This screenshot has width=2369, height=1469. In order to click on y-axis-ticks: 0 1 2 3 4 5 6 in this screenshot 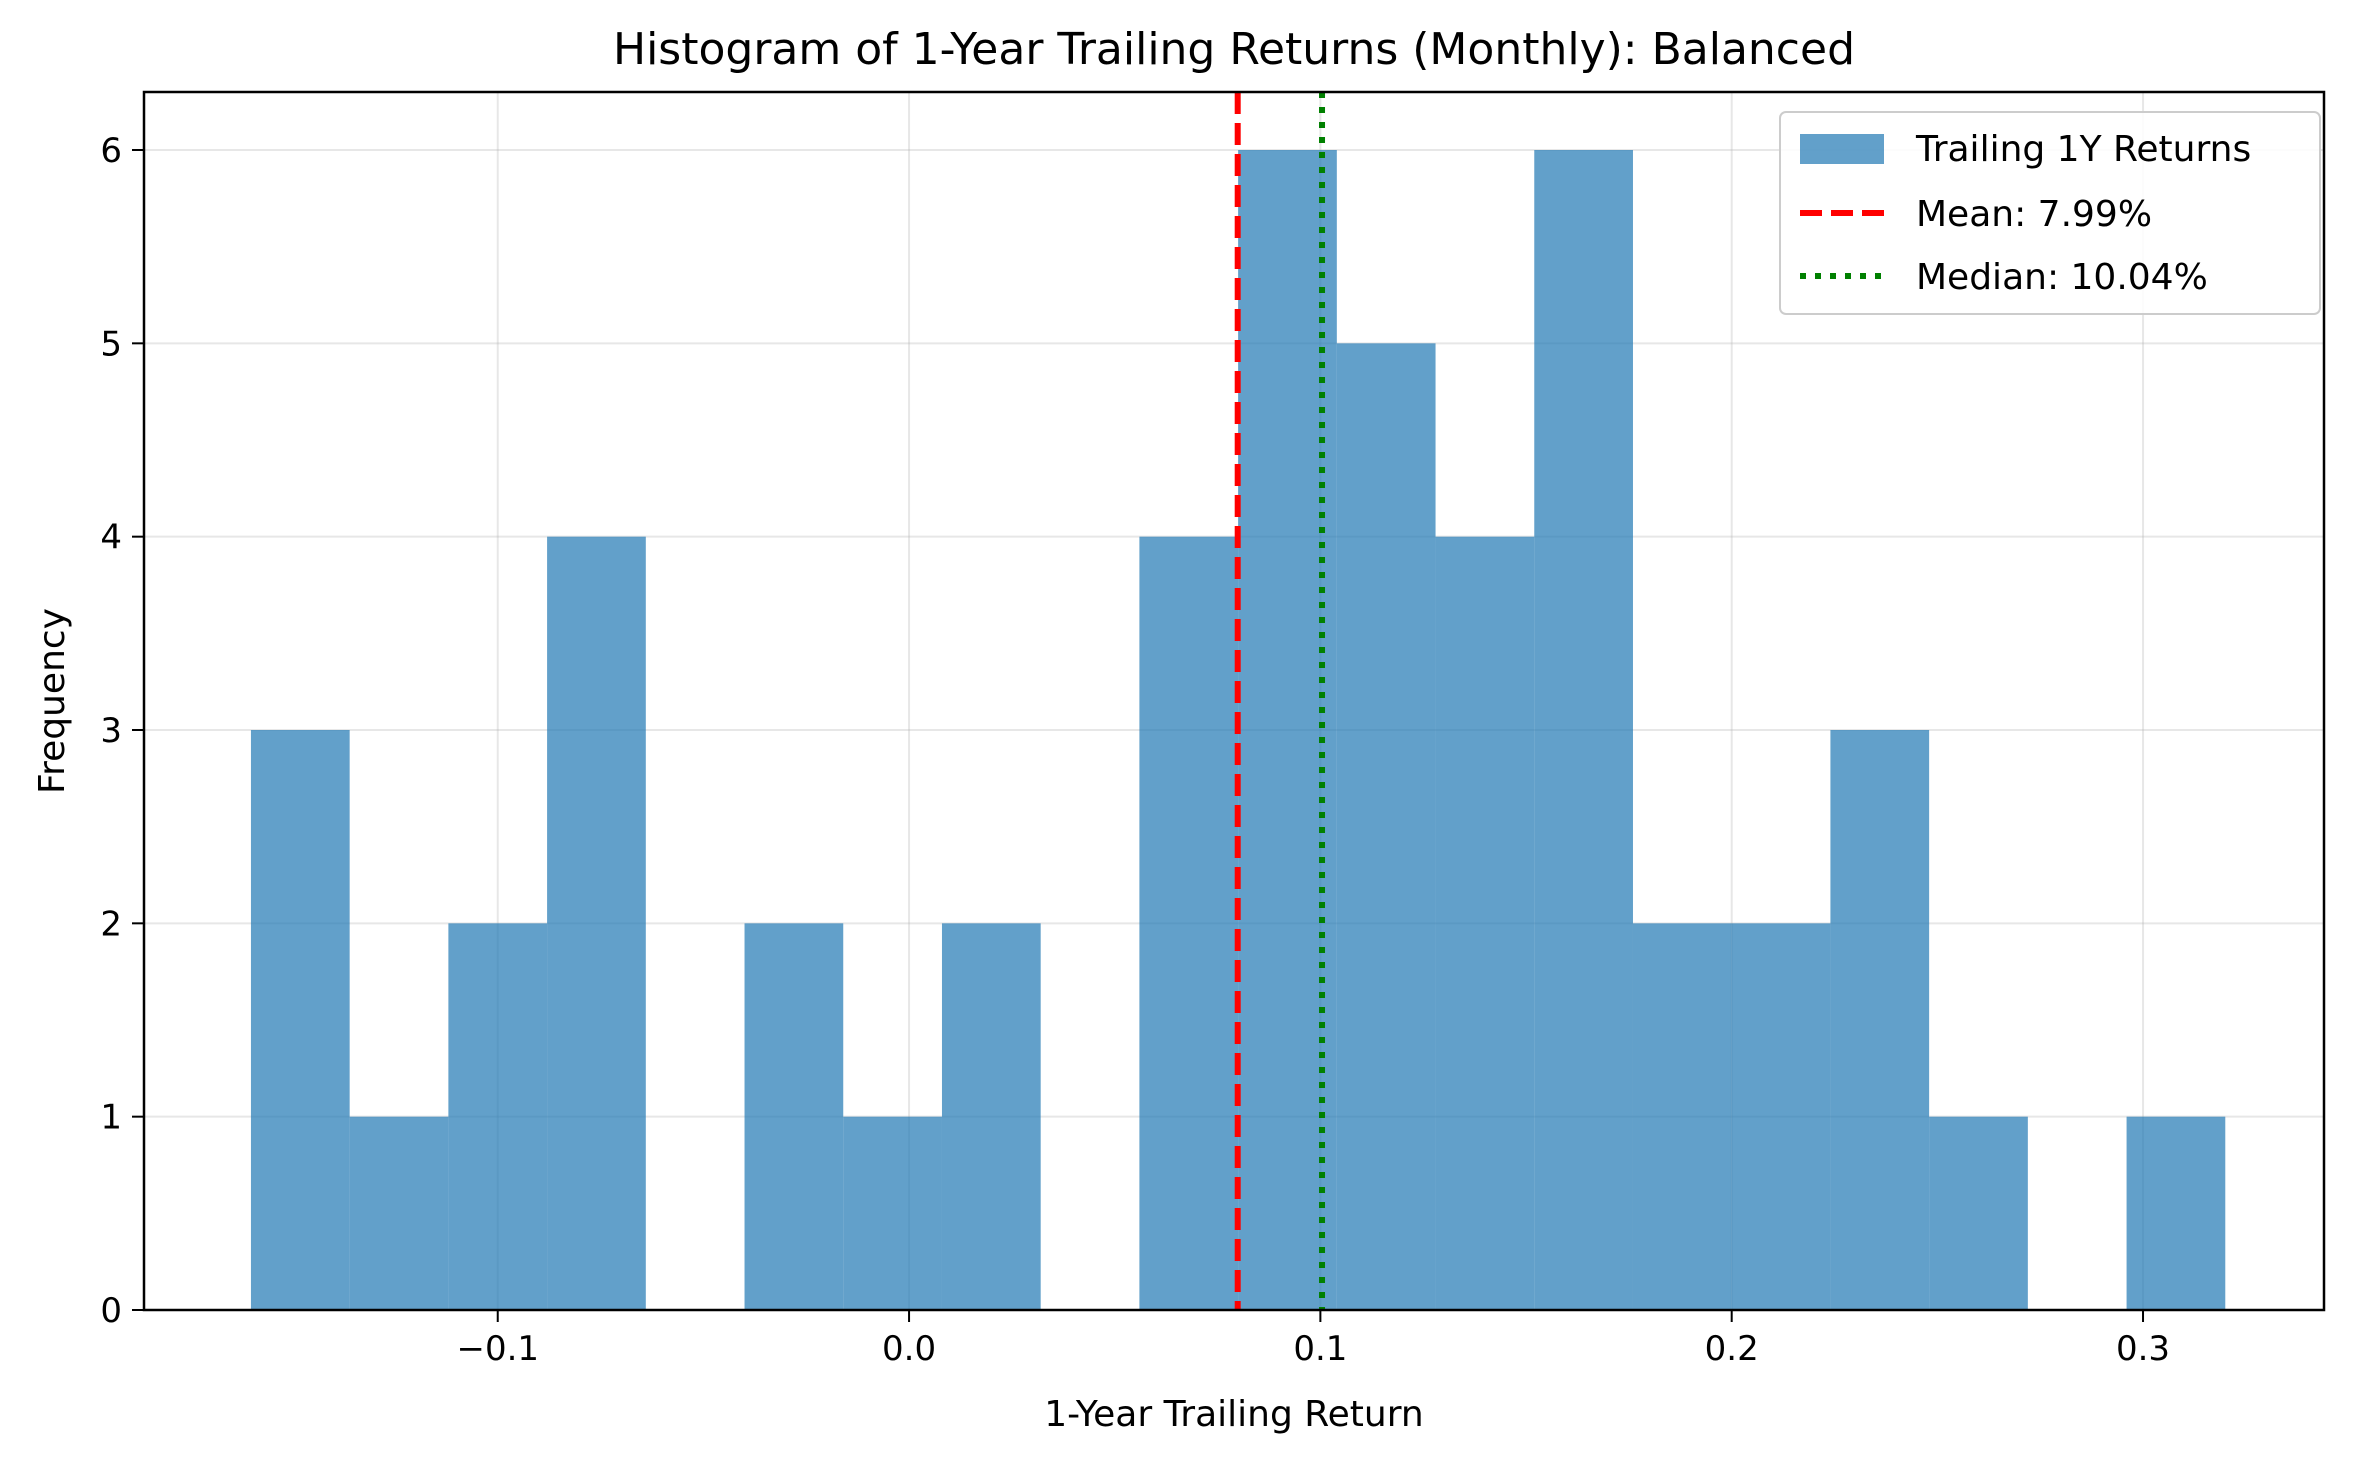, I will do `click(122, 731)`.